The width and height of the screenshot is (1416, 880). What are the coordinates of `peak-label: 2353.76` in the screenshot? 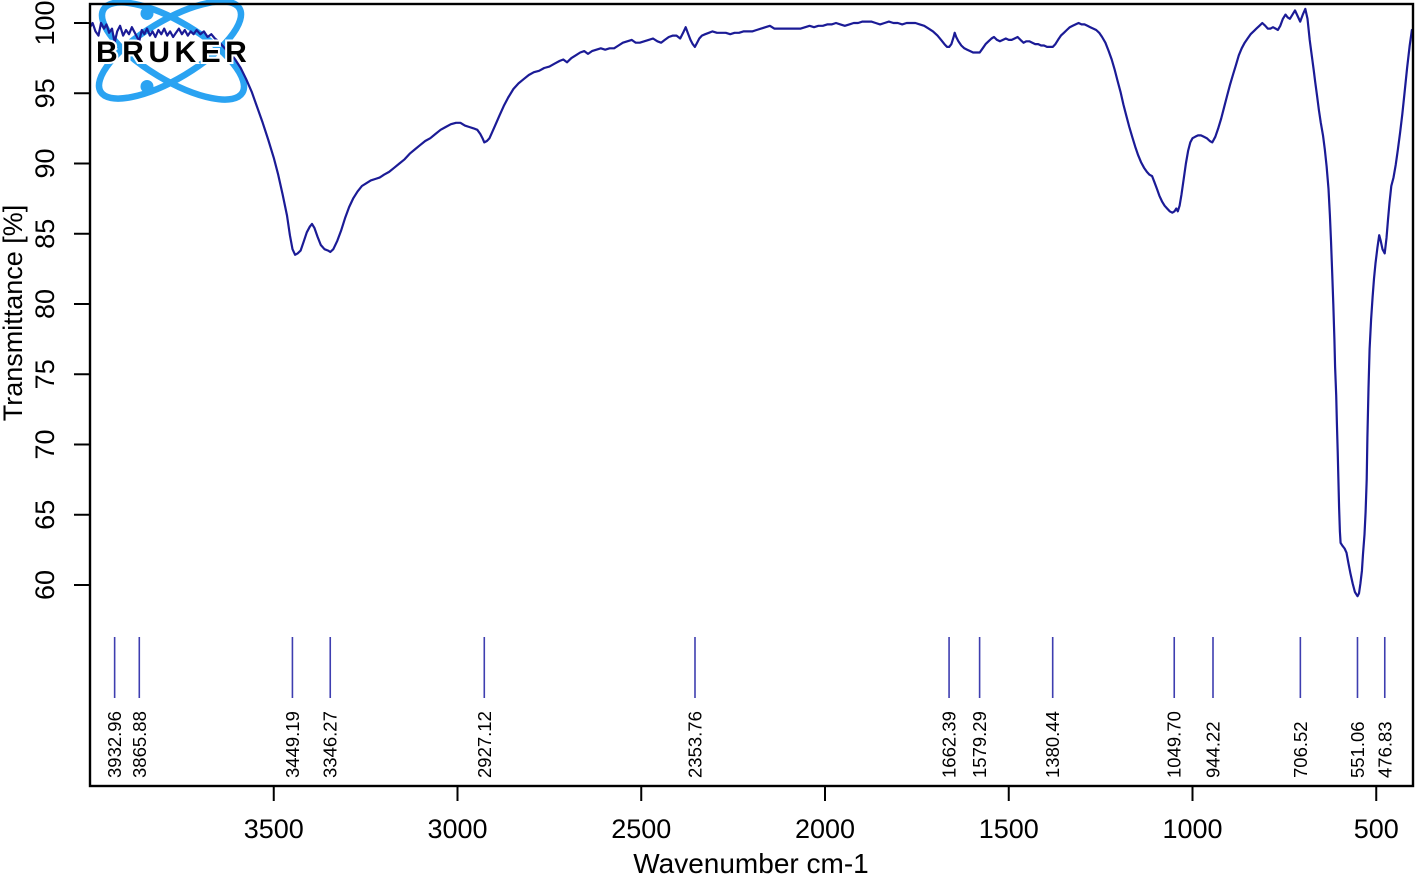 It's located at (695, 744).